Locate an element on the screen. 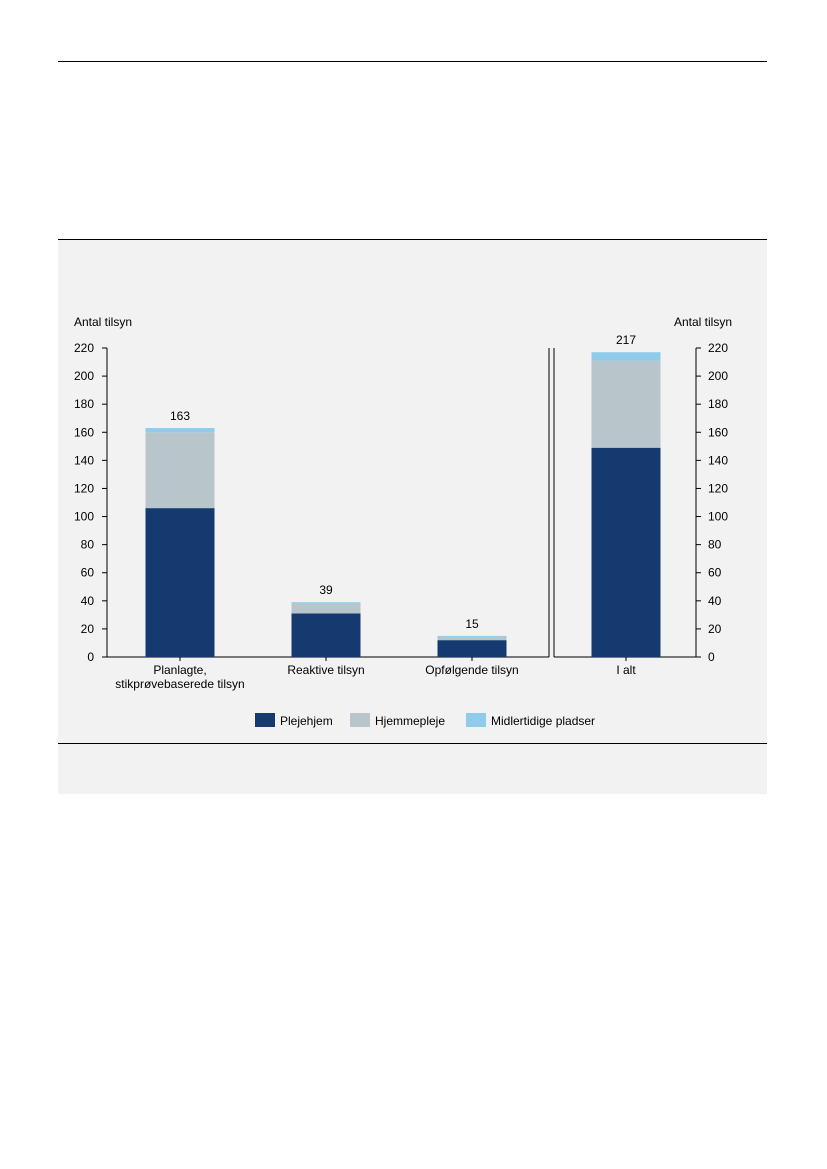 The width and height of the screenshot is (827, 1169). data-label-total: 163 is located at coordinates (180, 416).